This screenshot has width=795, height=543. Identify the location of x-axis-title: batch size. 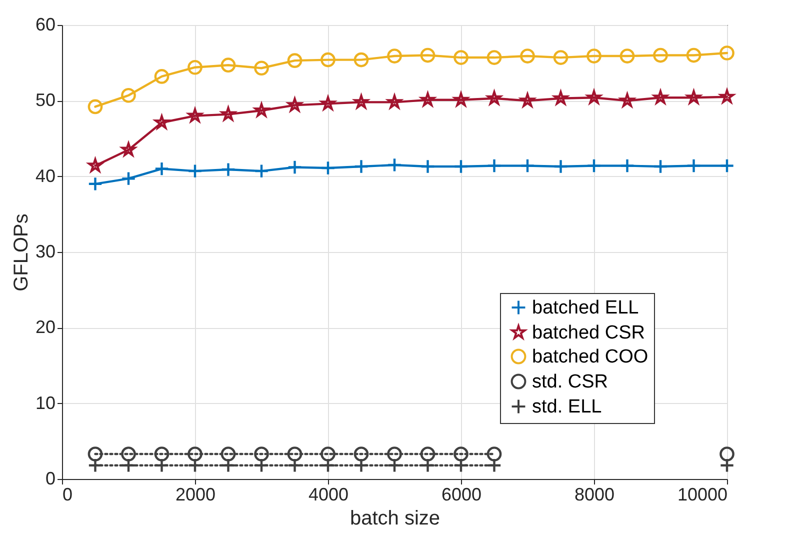
(395, 519).